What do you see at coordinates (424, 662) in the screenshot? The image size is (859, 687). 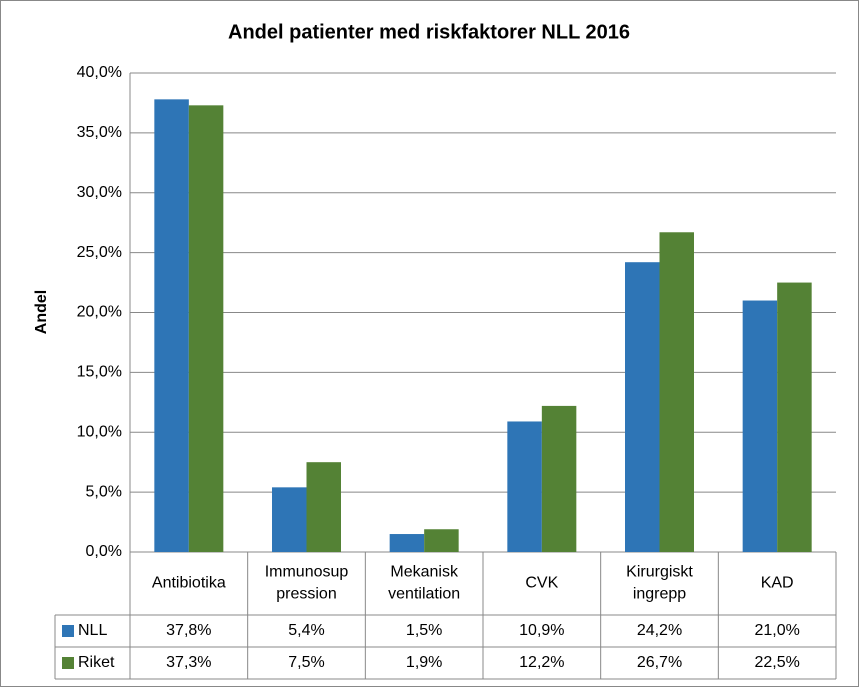 I see `data-label: 1,9%` at bounding box center [424, 662].